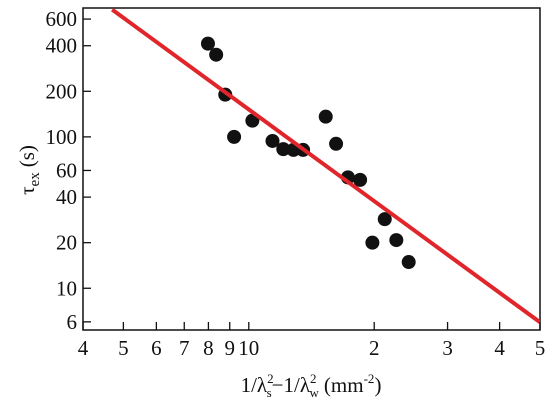 The height and width of the screenshot is (406, 550). I want to click on x-tick-label: 10, so click(248, 348).